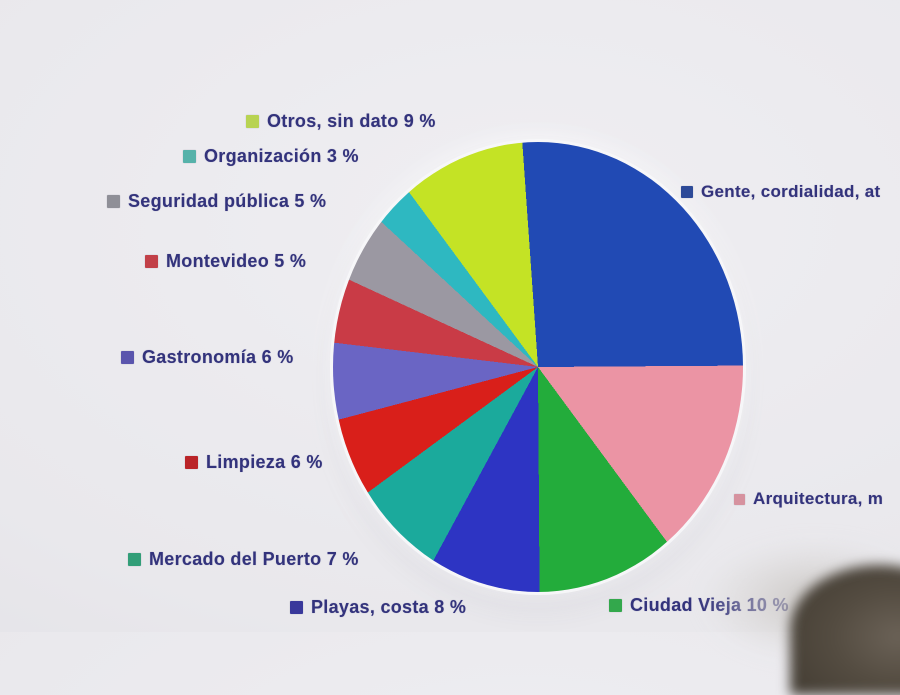 The height and width of the screenshot is (695, 900). I want to click on legend-label: Otros, sin dato 9 %, so click(351, 121).